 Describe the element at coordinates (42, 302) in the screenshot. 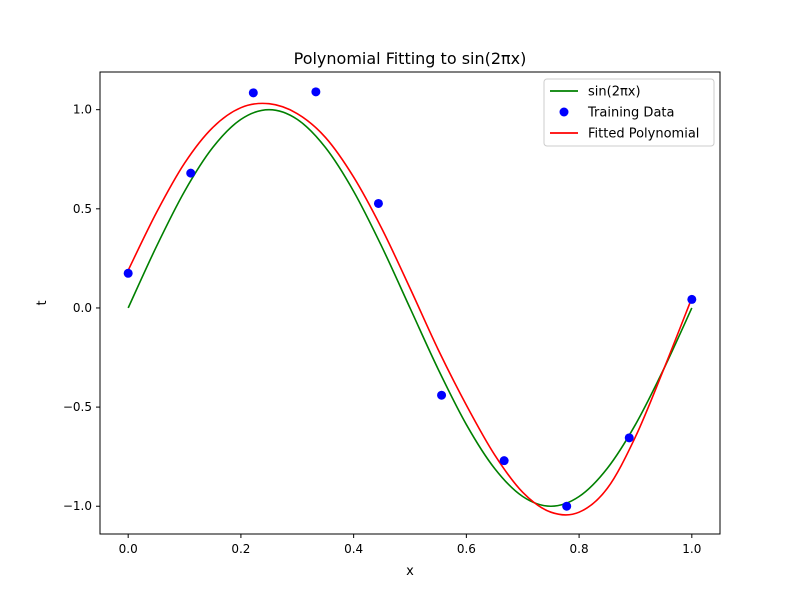

I see `y-axis-label: t` at that location.